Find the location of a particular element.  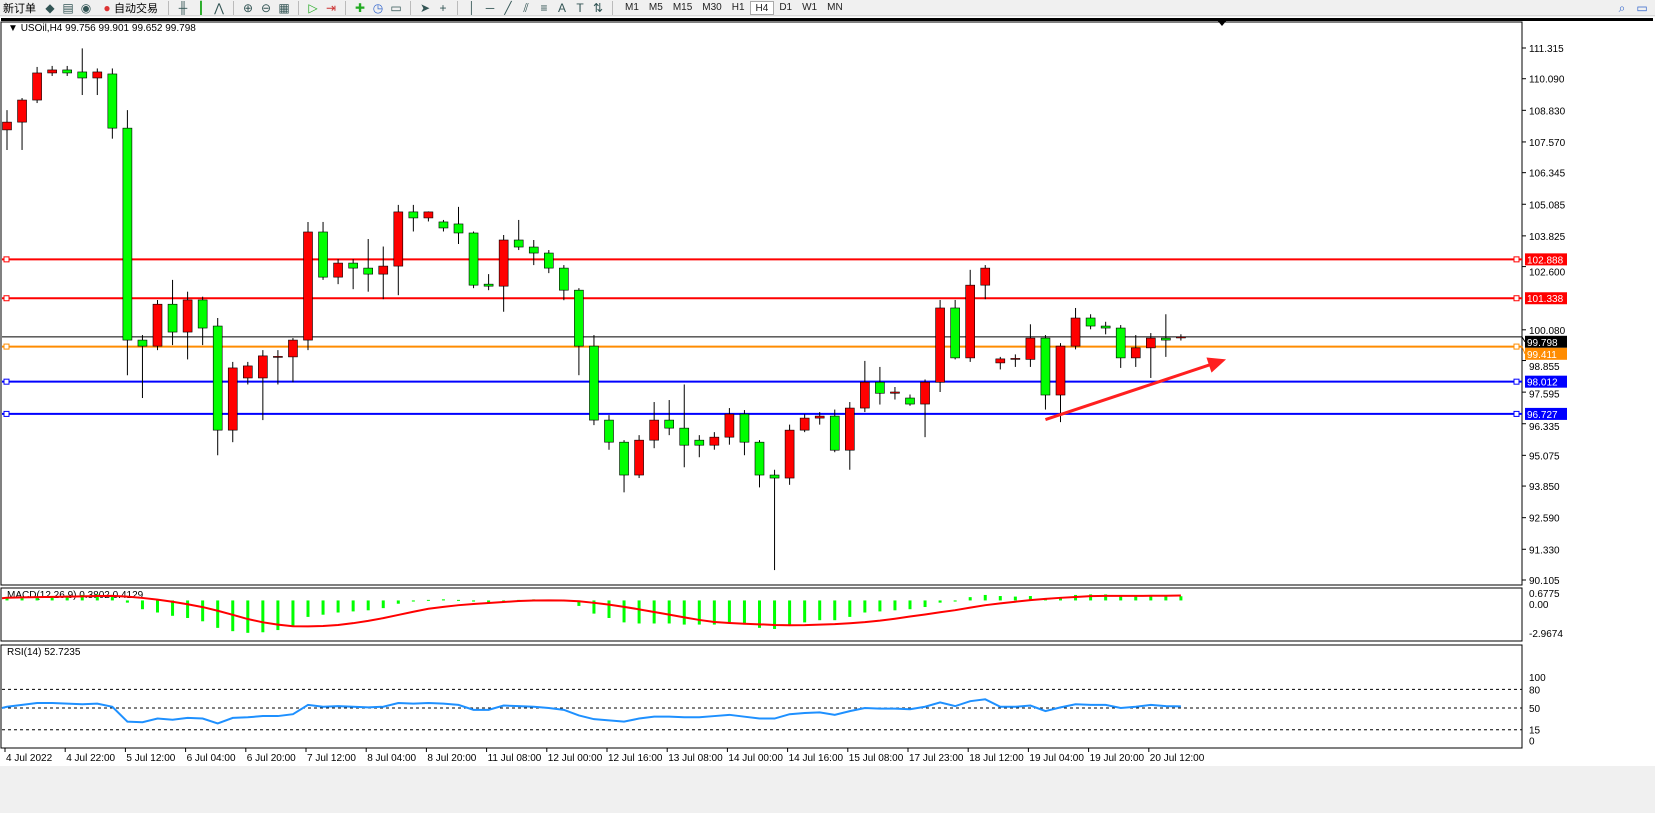

market-watch-icon: ◆ is located at coordinates (50, 7).